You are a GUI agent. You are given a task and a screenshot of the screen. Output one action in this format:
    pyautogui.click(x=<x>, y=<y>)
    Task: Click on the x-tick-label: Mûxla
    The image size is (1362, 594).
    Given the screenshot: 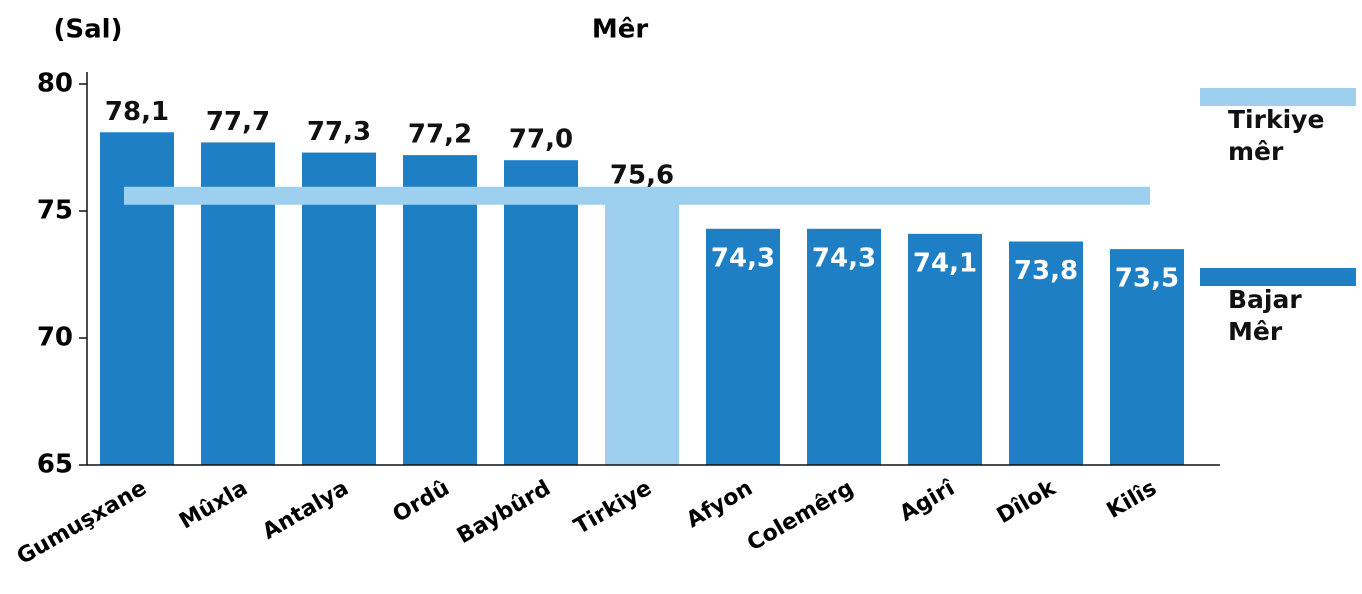 What is the action you would take?
    pyautogui.click(x=213, y=505)
    